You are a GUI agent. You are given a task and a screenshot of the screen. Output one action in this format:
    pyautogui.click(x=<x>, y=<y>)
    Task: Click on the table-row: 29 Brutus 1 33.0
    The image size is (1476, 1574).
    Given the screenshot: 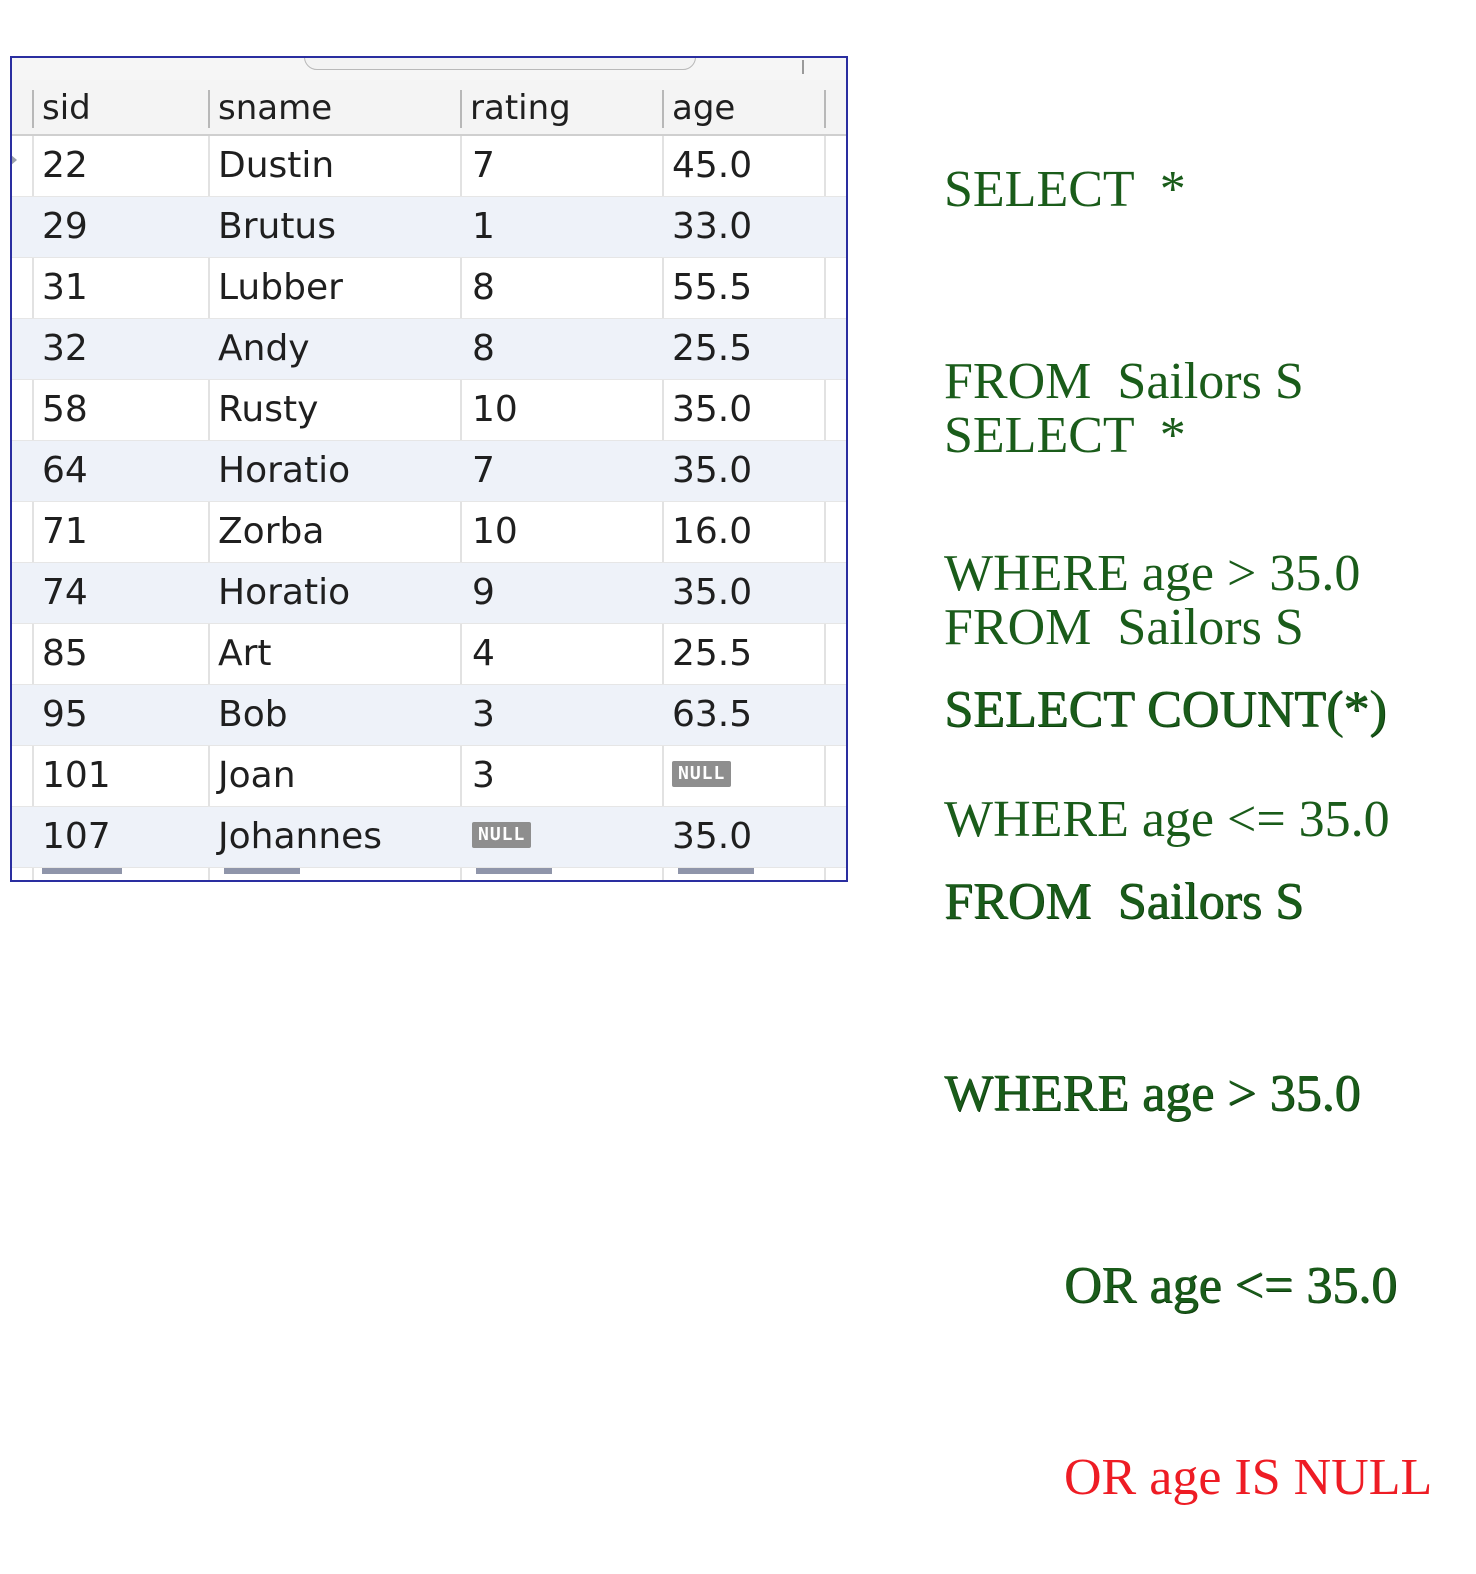 What is the action you would take?
    pyautogui.click(x=429, y=227)
    